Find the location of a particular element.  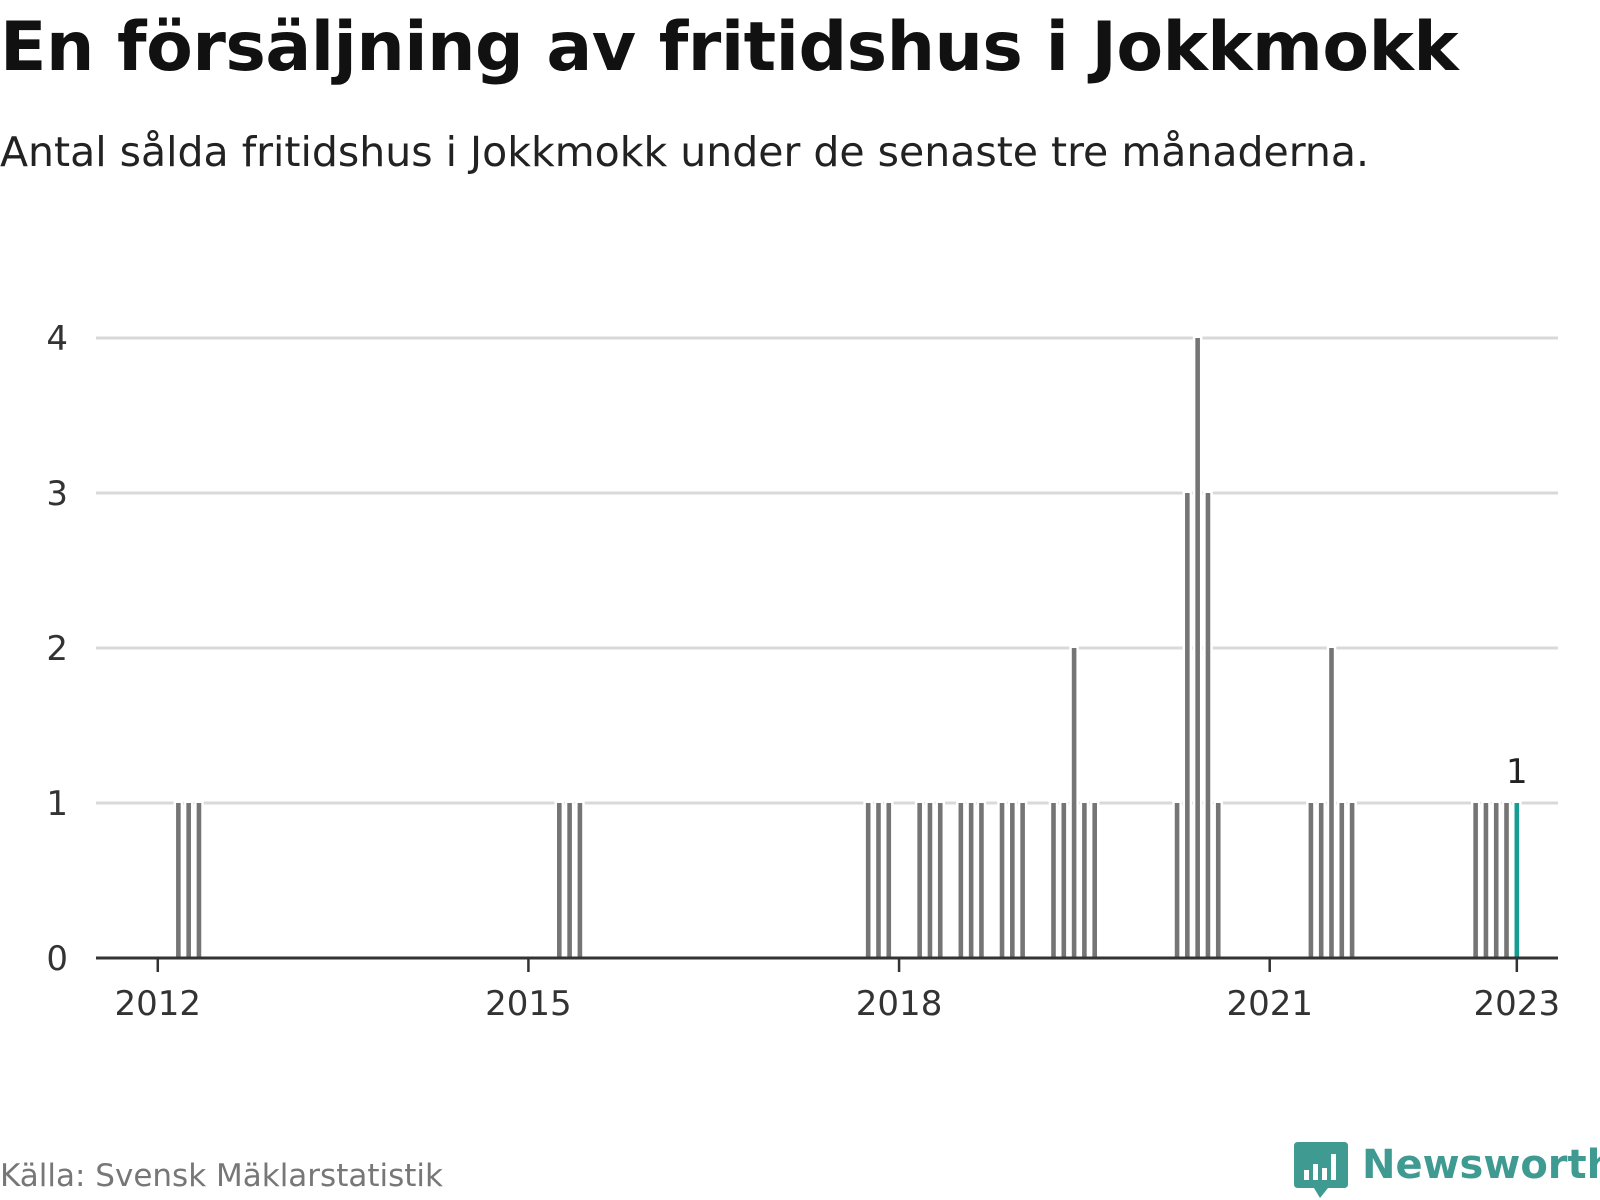

y-tick-label: 3 is located at coordinates (57, 494).